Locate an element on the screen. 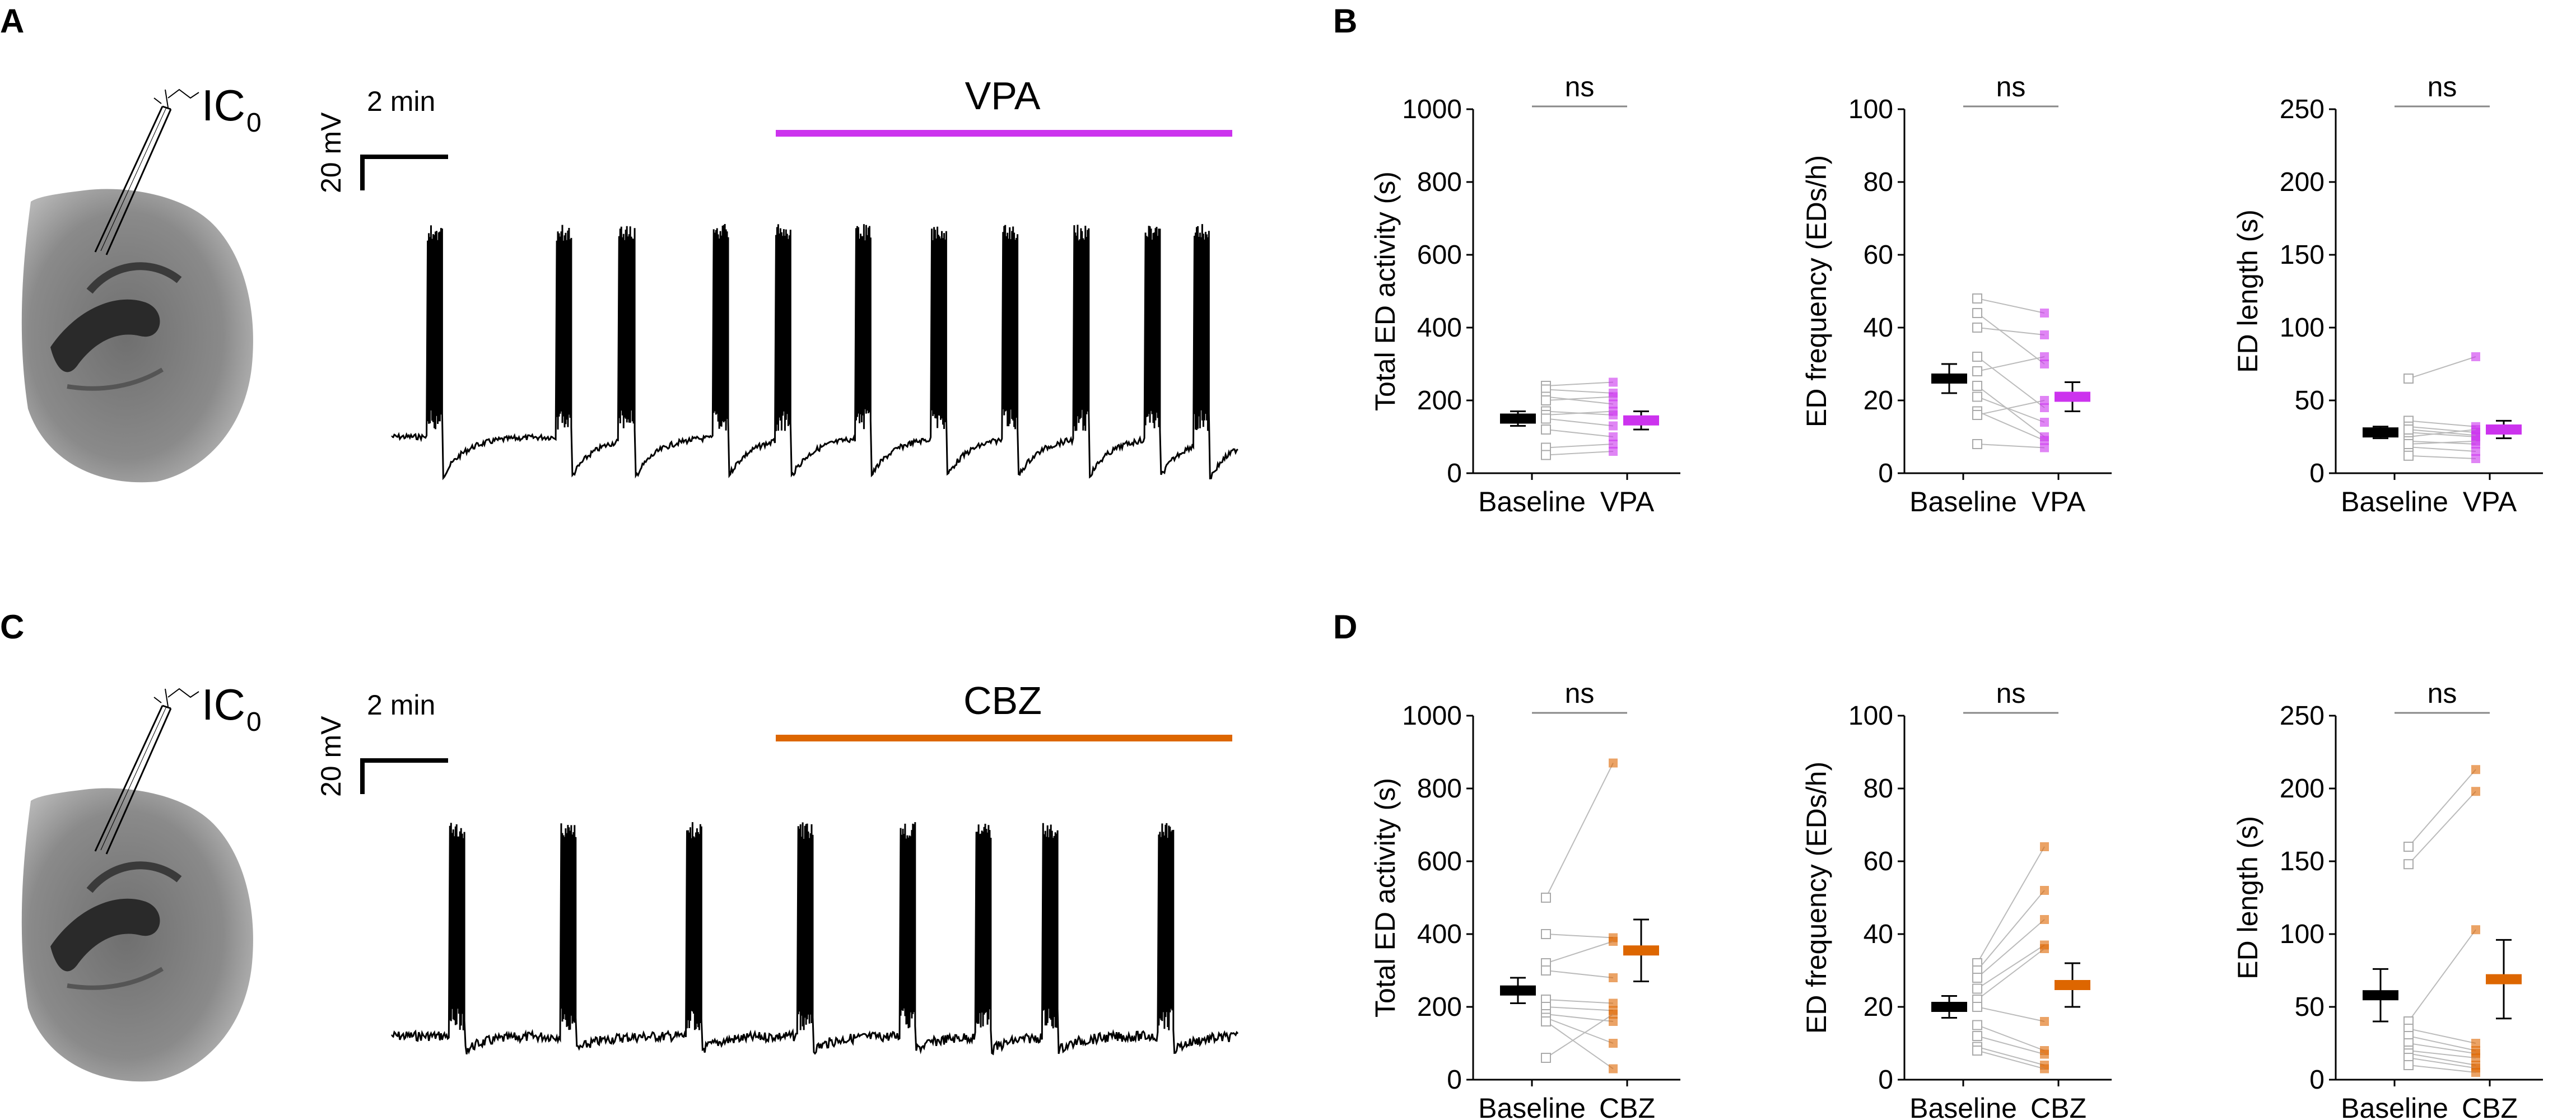  svg-text: IC is located at coordinates (223, 705).